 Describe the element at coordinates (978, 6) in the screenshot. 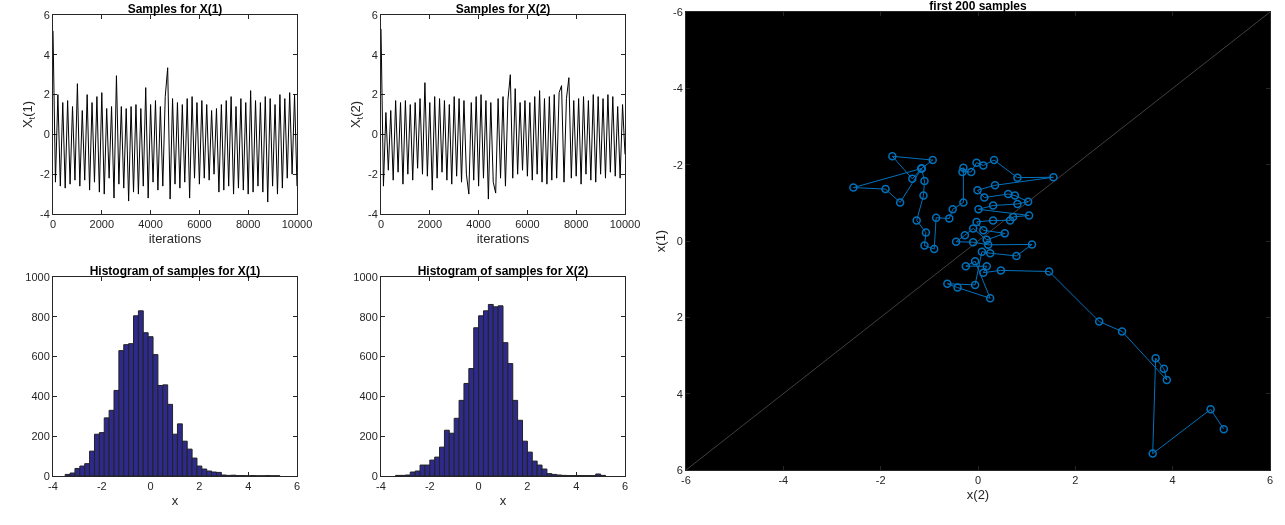

I see `chart-title: first 200 samples` at that location.